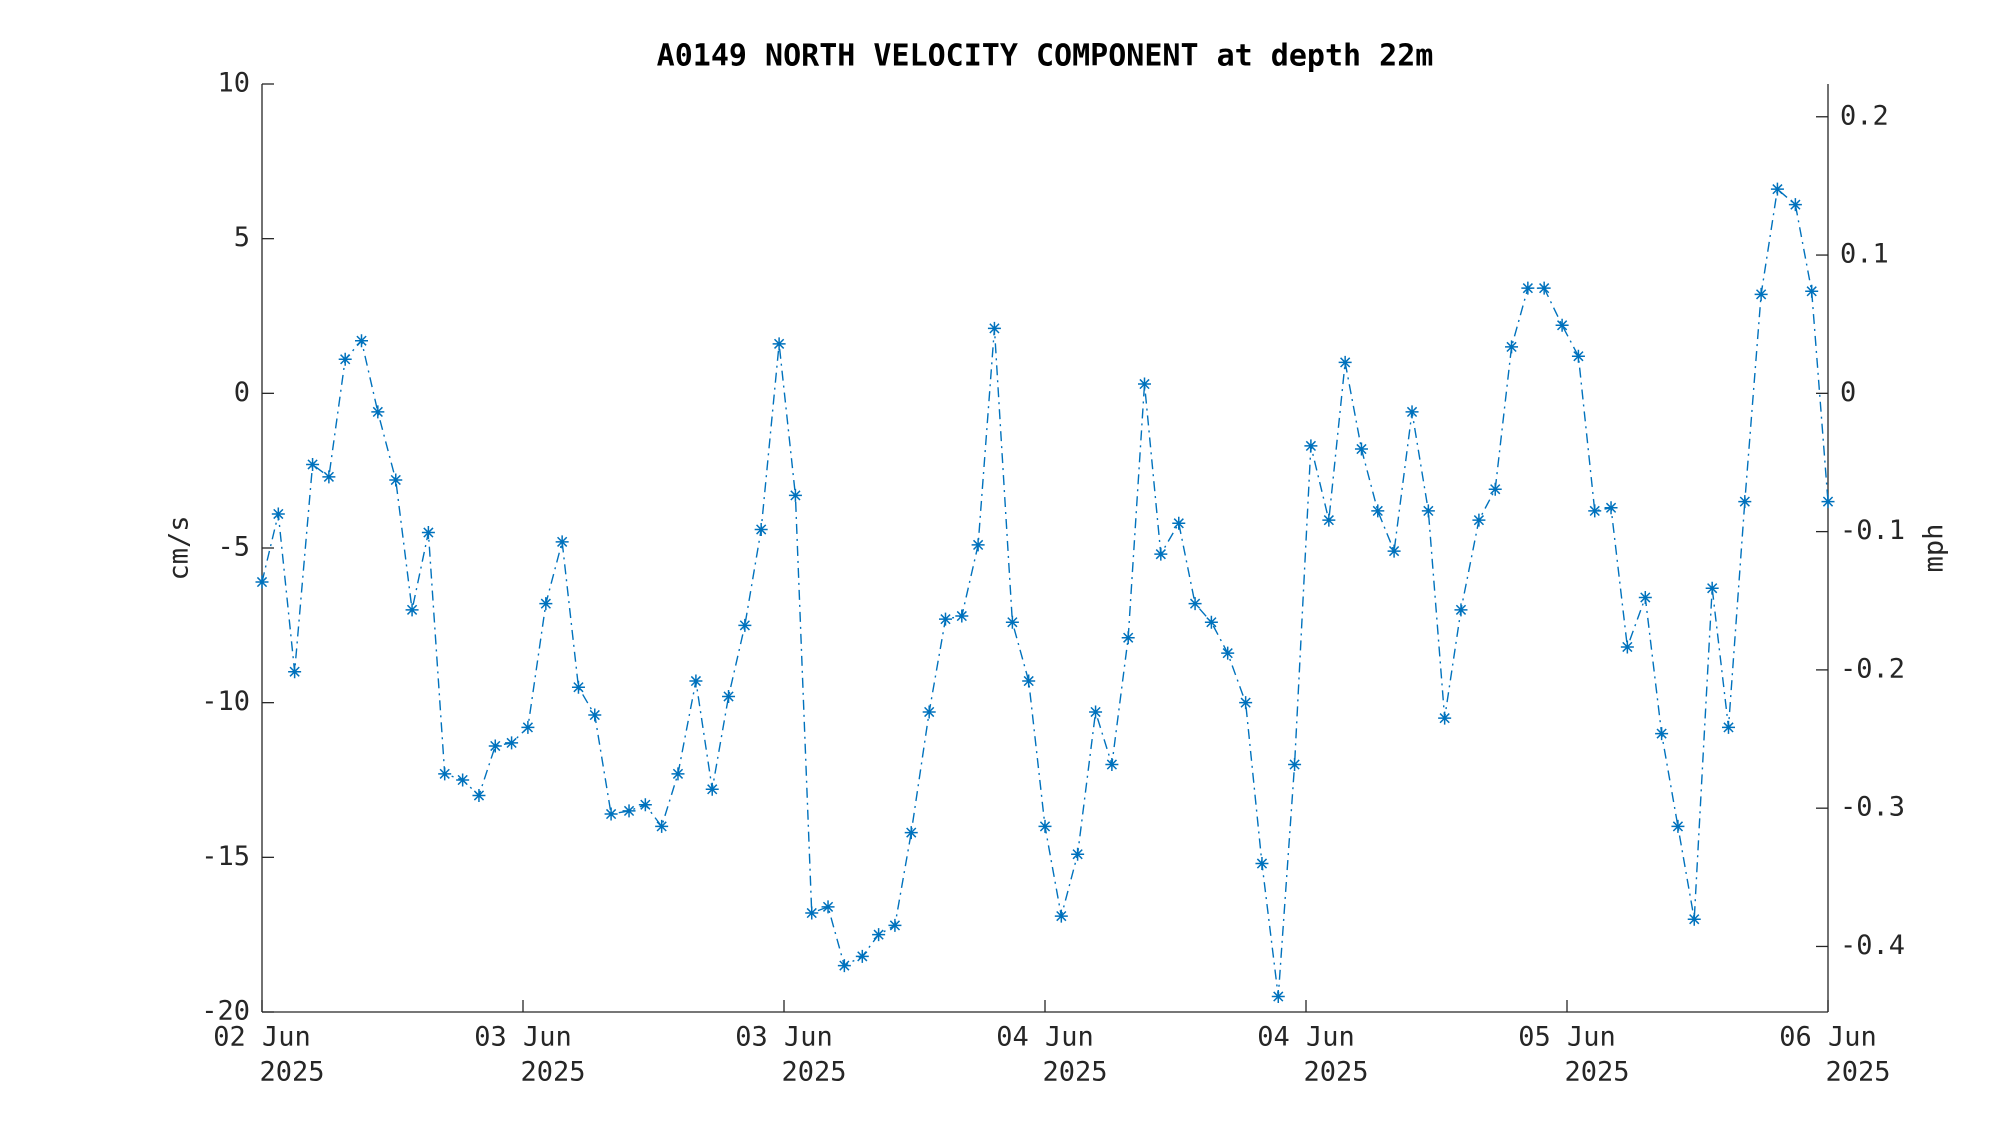 The height and width of the screenshot is (1125, 2000). Describe the element at coordinates (225, 856) in the screenshot. I see `y-tick-label: -15` at that location.